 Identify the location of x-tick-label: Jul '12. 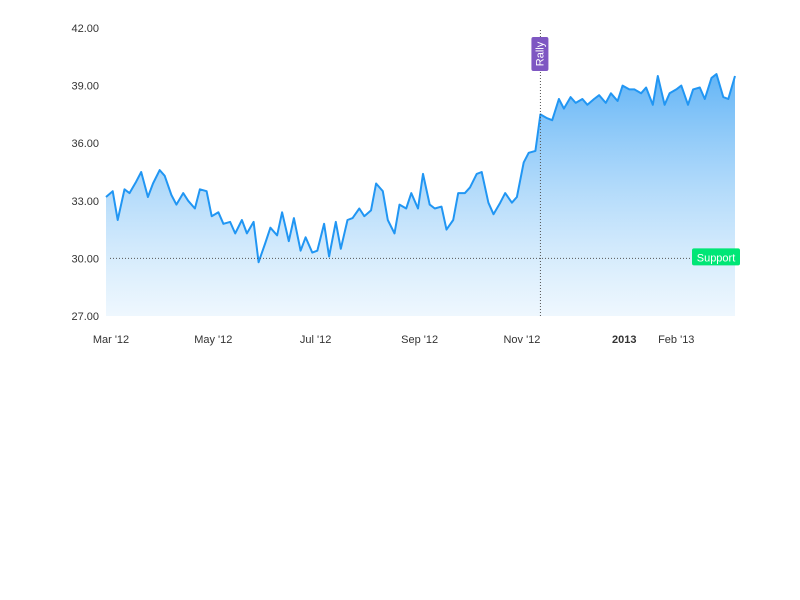
(315, 340).